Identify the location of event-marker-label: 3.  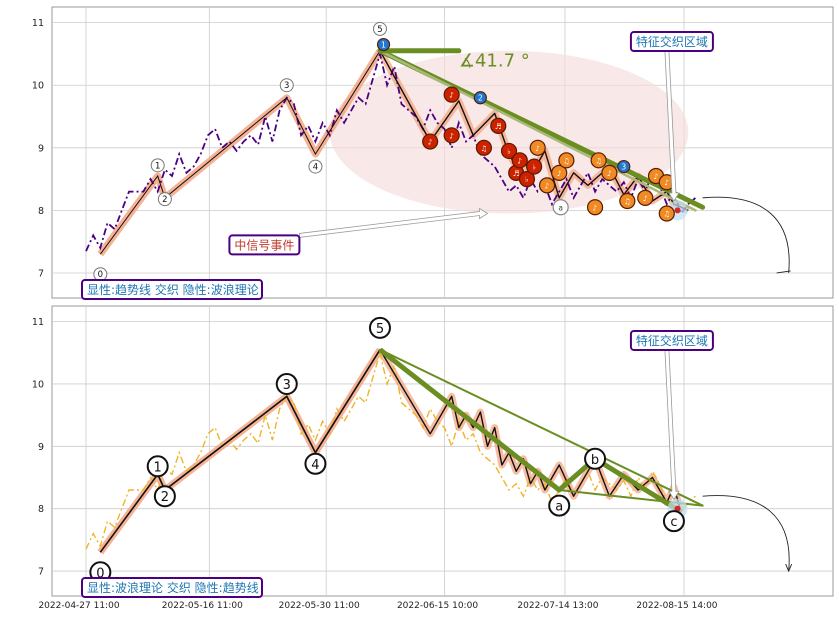
(623, 167).